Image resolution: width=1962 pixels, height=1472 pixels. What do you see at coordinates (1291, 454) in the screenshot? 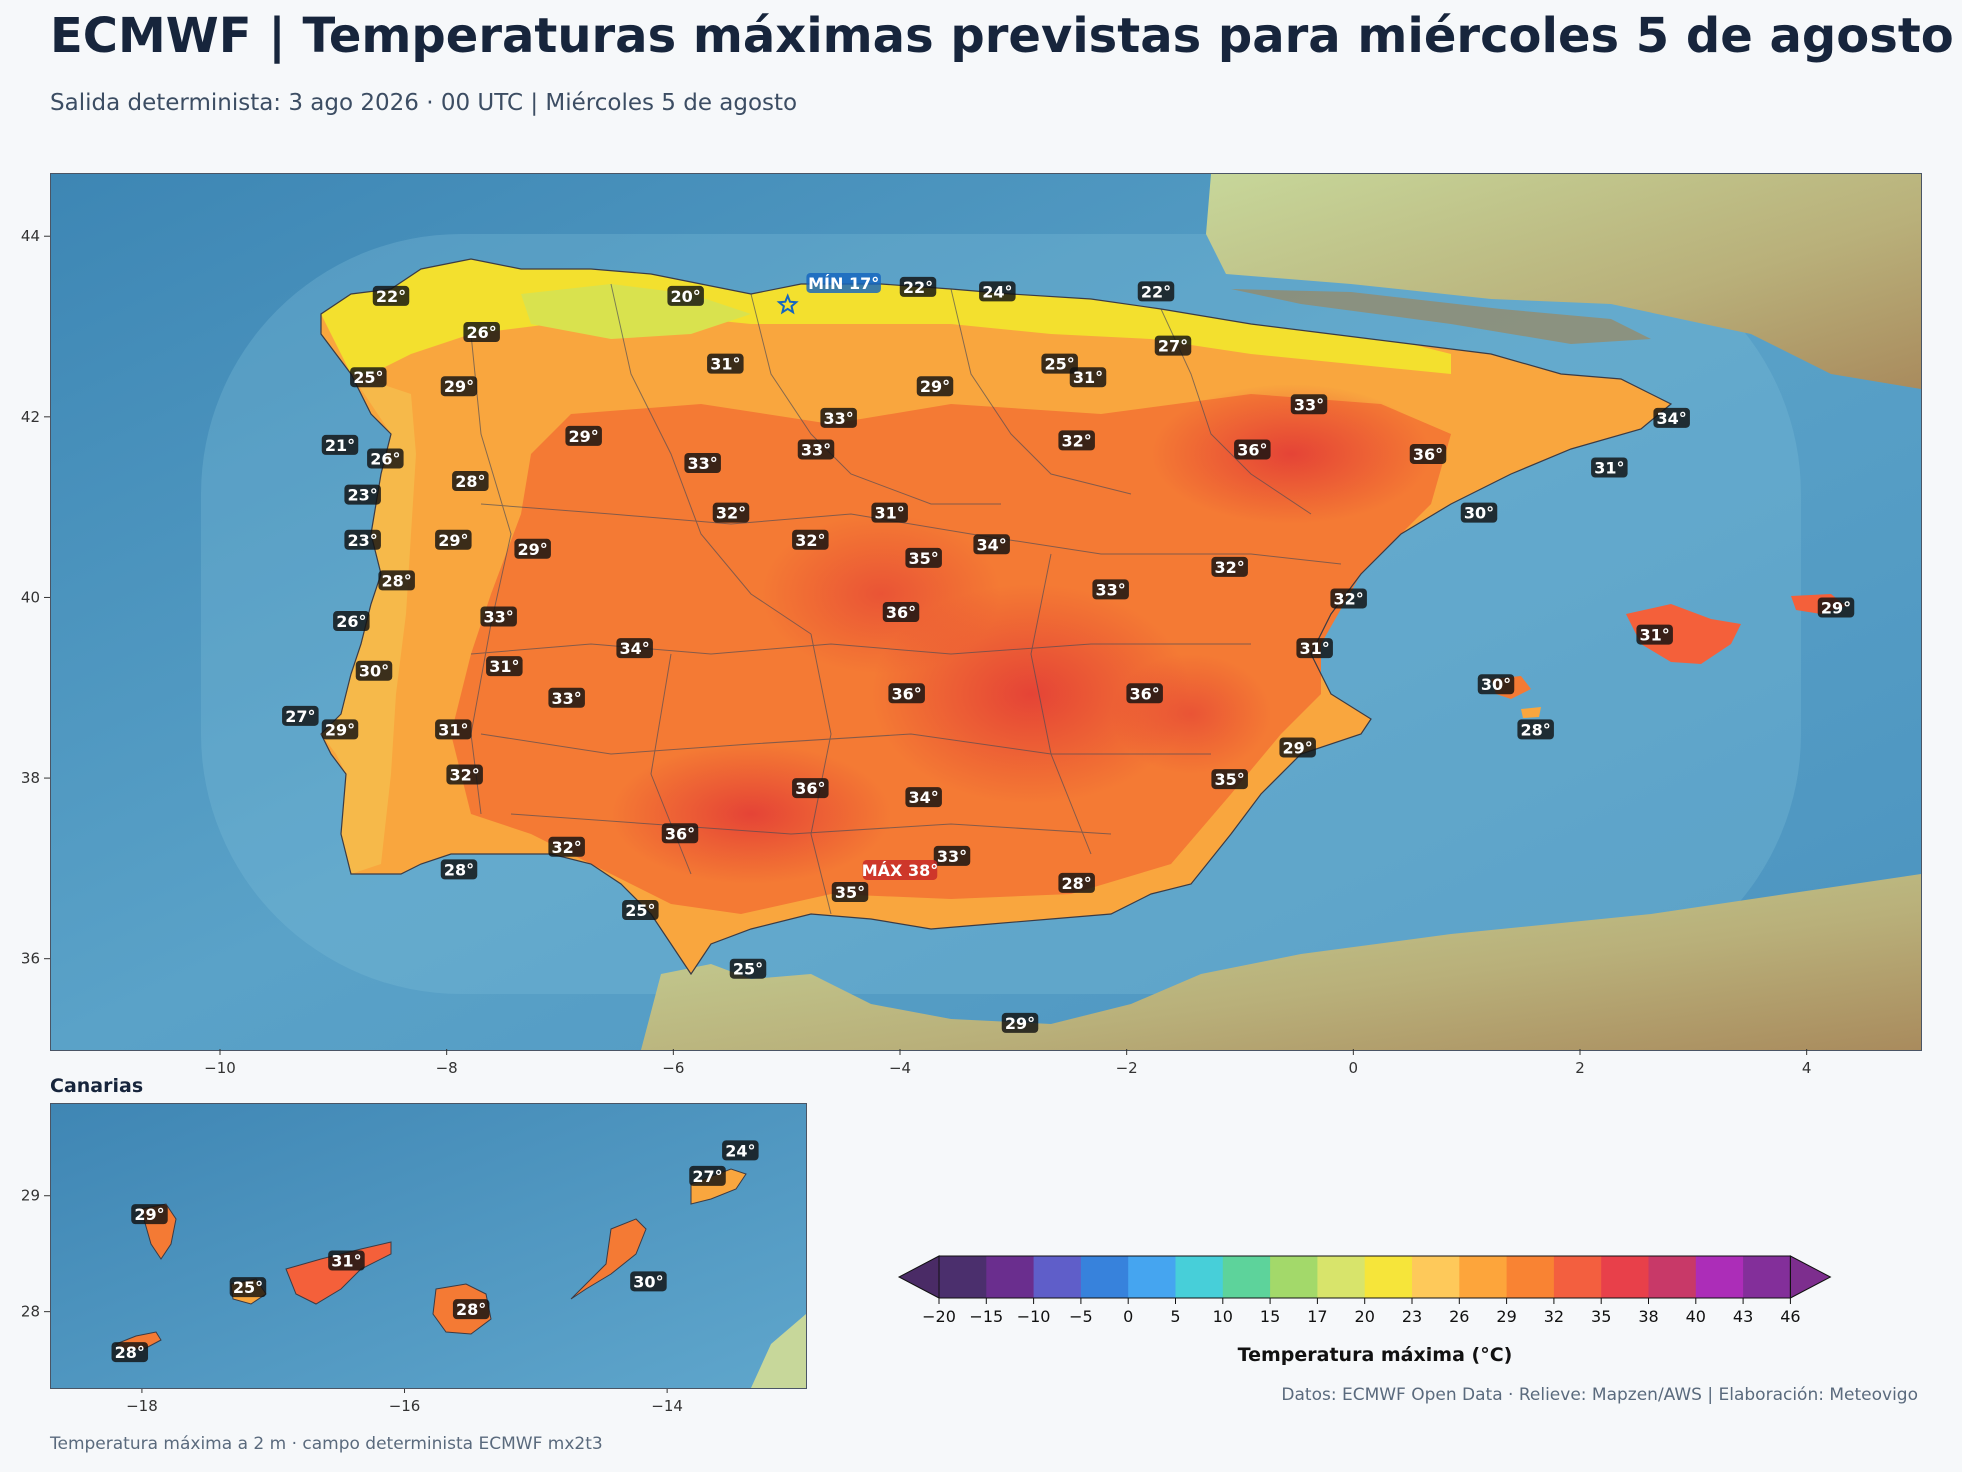
I see `hotspot-ebro` at bounding box center [1291, 454].